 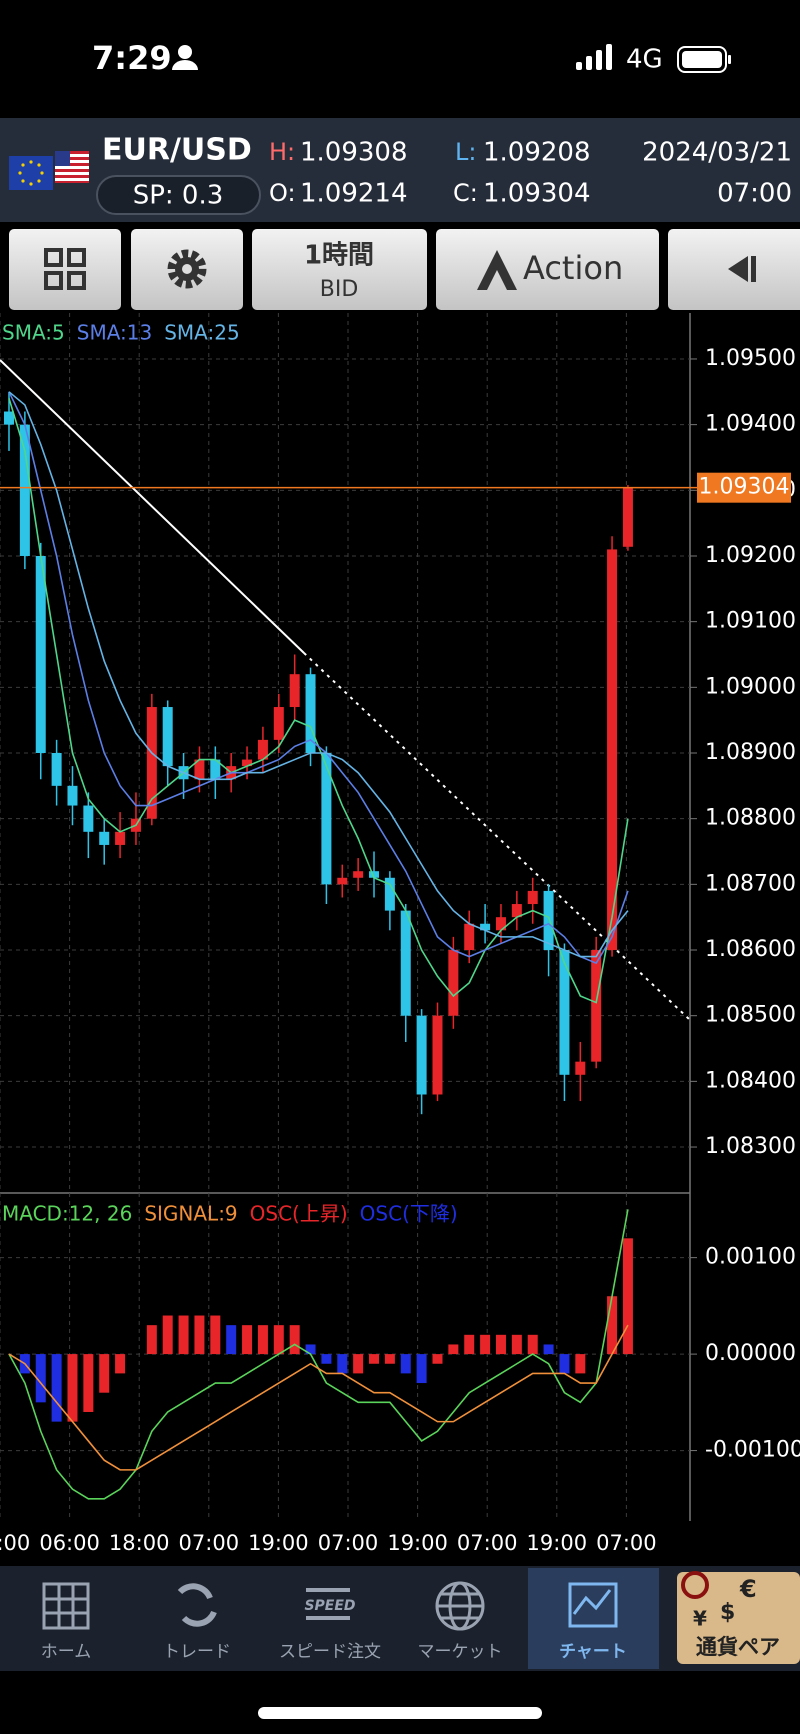 What do you see at coordinates (593, 1652) in the screenshot?
I see `nav-label: チャート` at bounding box center [593, 1652].